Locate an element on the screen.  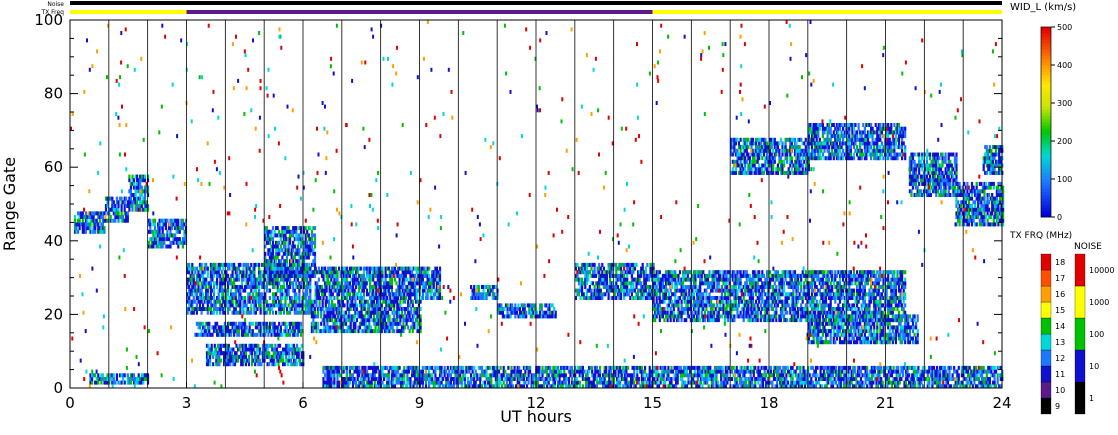
txfreq-segment is located at coordinates (128, 12).